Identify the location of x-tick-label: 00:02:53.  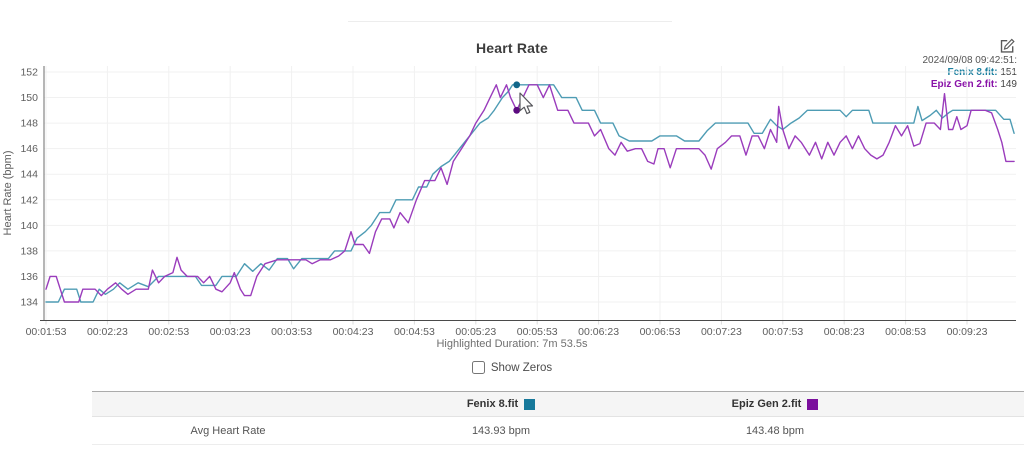
(168, 332).